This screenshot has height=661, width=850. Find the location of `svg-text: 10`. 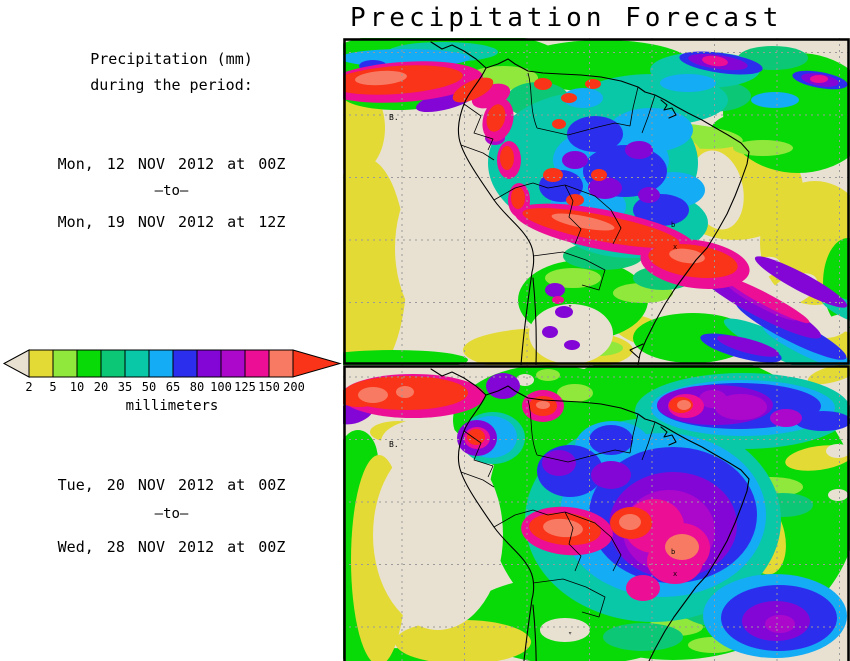

svg-text: 10 is located at coordinates (77, 387).